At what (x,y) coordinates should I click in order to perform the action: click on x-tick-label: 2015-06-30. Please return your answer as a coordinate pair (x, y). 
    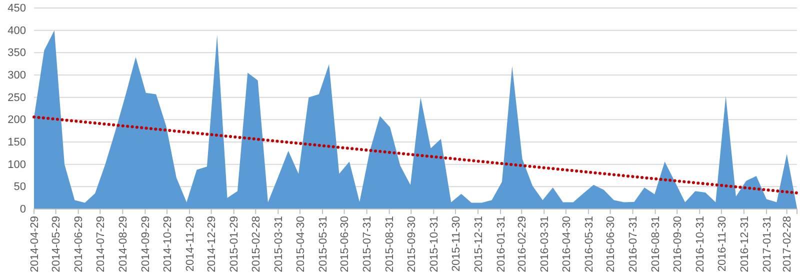
    Looking at the image, I should click on (345, 244).